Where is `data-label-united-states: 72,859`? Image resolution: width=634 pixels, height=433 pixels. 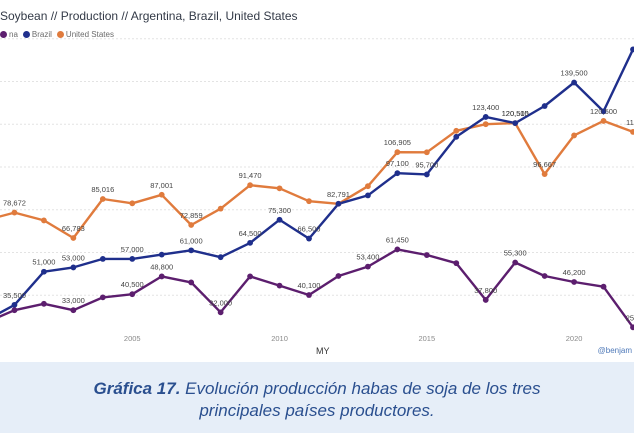
data-label-united-states: 72,859 is located at coordinates (191, 215).